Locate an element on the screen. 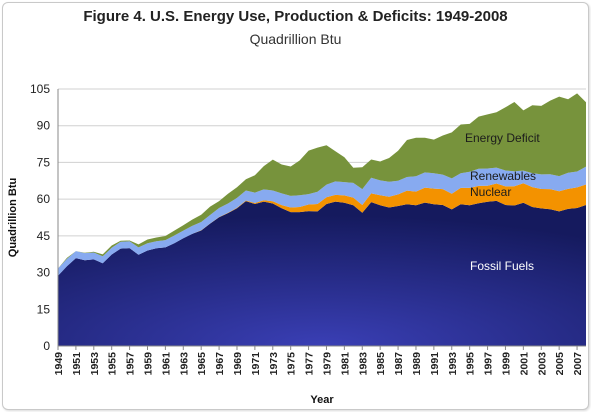 Image resolution: width=591 pixels, height=412 pixels. x-tick-label: 1977 is located at coordinates (310, 364).